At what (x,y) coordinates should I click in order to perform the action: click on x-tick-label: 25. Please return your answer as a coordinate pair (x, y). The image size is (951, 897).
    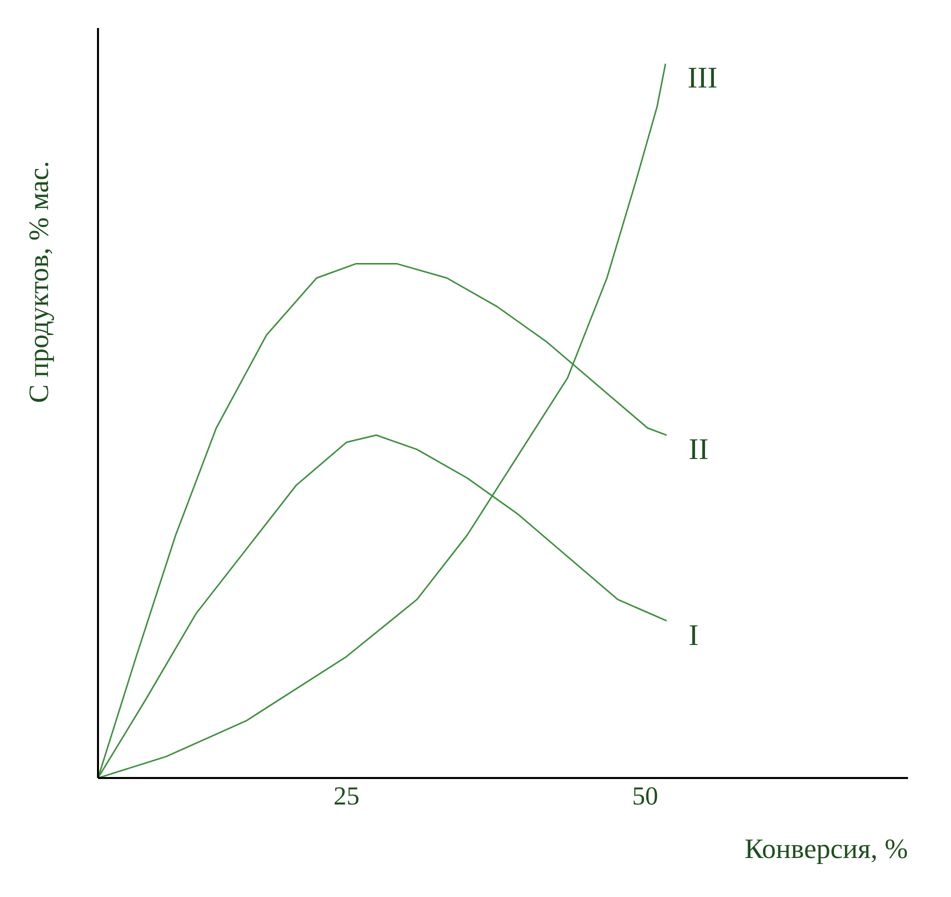
    Looking at the image, I should click on (346, 795).